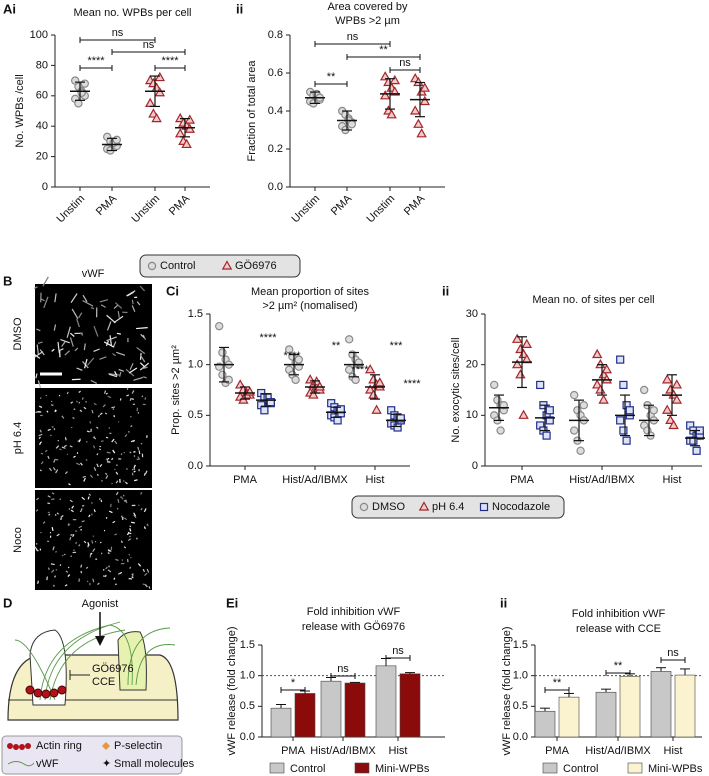 The height and width of the screenshot is (776, 709). What do you see at coordinates (113, 669) in the screenshot?
I see `inhibitor-label: GÖ6976` at bounding box center [113, 669].